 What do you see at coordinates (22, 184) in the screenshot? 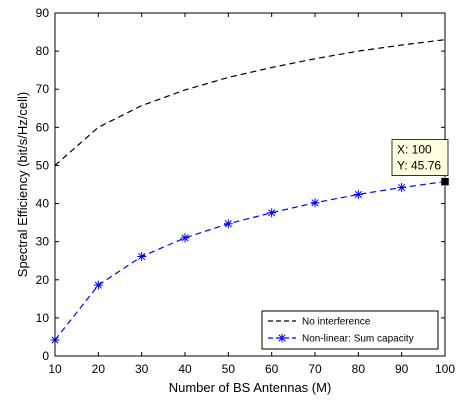
I see `y-axis-title: Spectral Efficiency (bit/s/Hz/cell)` at bounding box center [22, 184].